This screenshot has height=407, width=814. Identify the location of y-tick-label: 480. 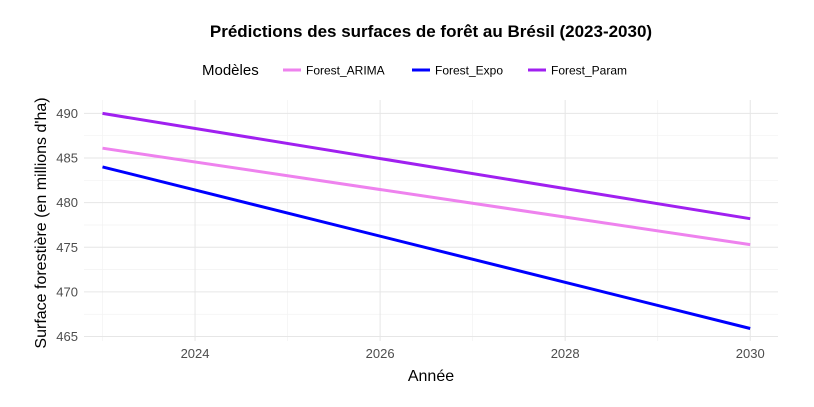
(67, 202).